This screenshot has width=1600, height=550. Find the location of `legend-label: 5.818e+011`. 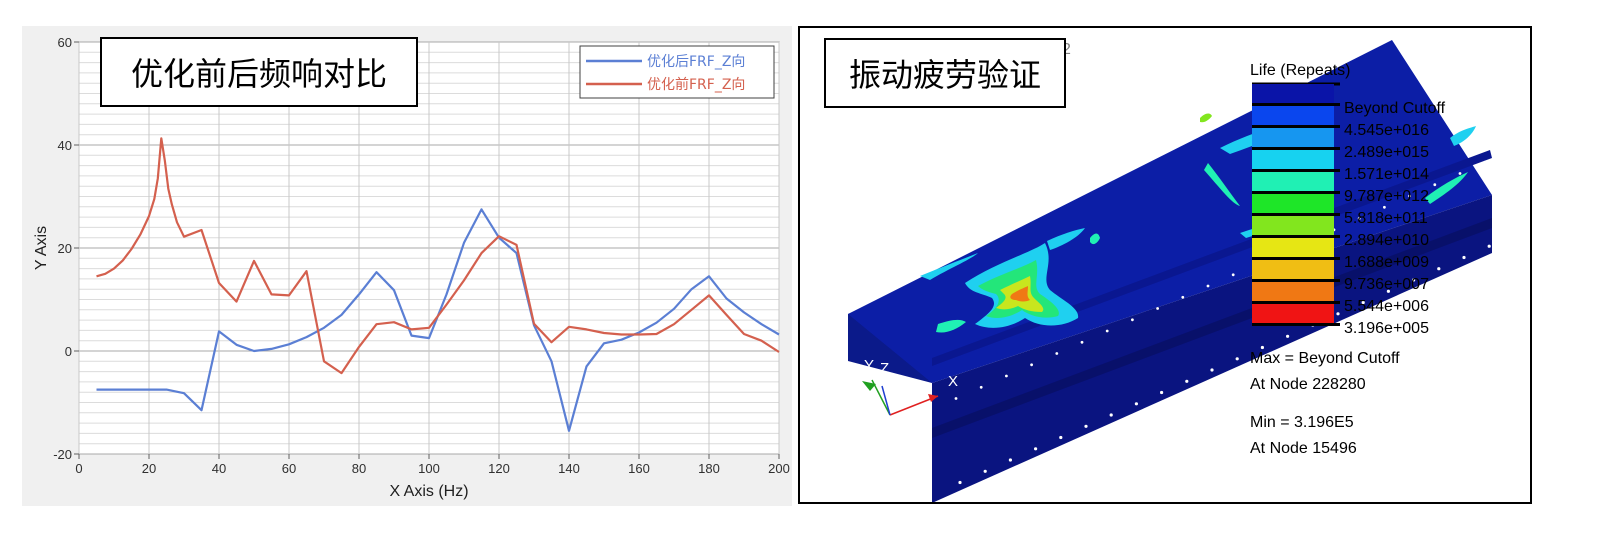

legend-label: 5.818e+011 is located at coordinates (1386, 218).